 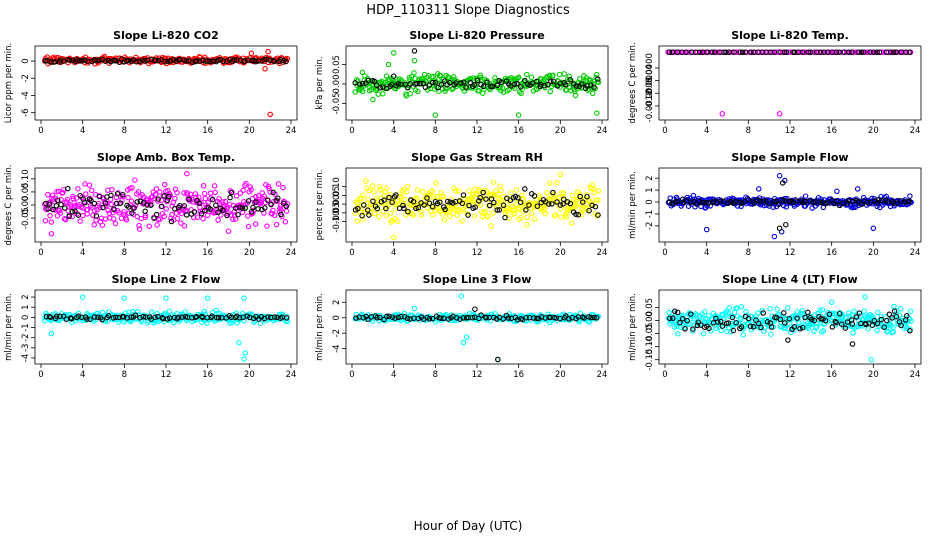 I want to click on series-hourly, so click(x=166, y=205).